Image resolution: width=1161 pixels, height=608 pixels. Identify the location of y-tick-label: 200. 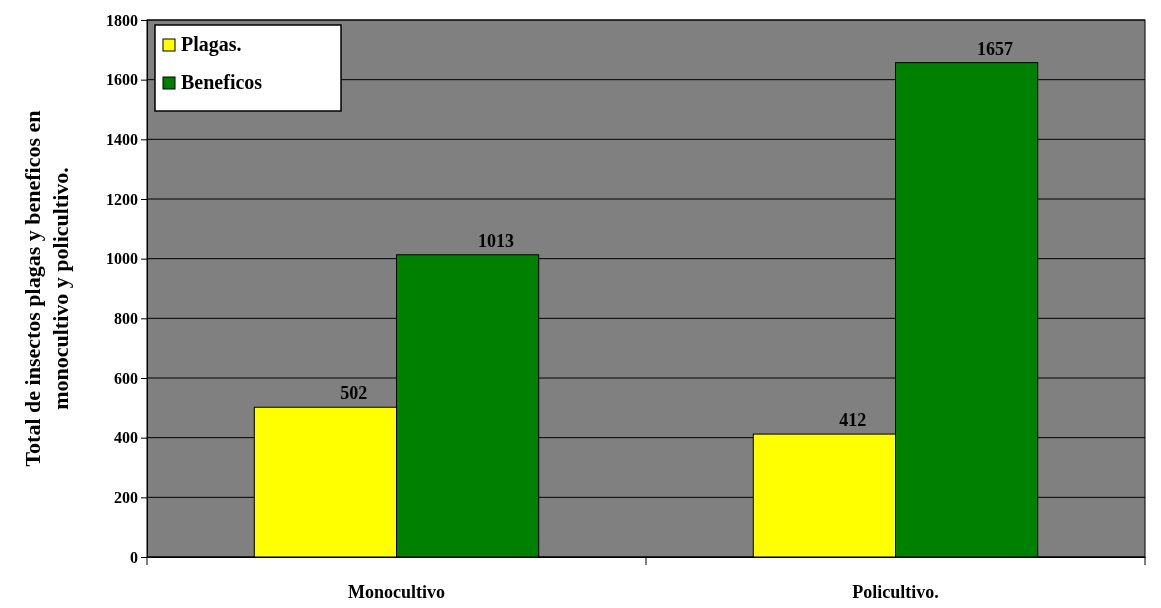
(126, 497).